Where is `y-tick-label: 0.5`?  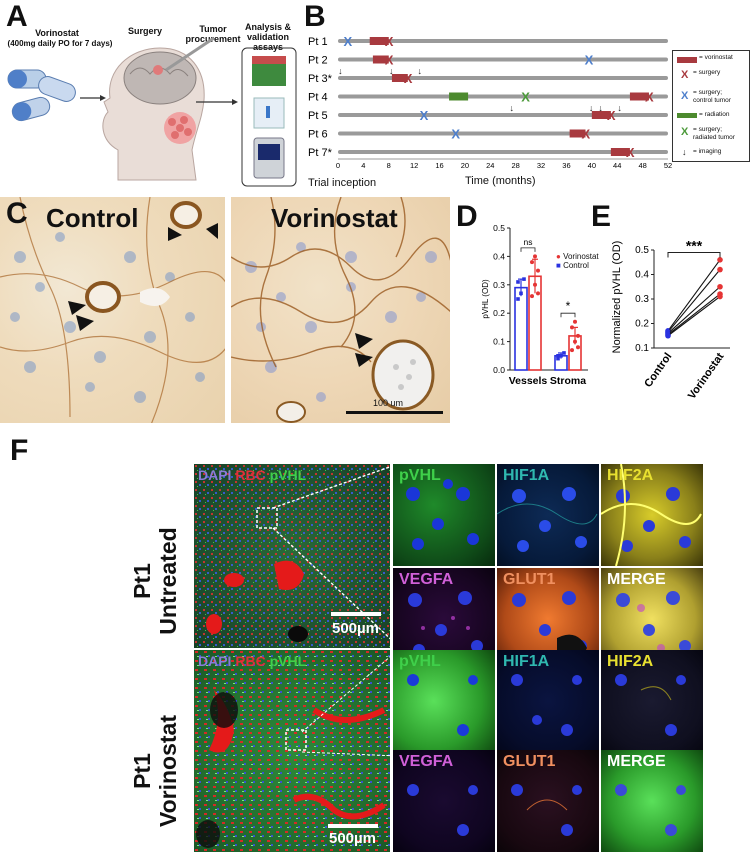
y-tick-label: 0.5 is located at coordinates (642, 250).